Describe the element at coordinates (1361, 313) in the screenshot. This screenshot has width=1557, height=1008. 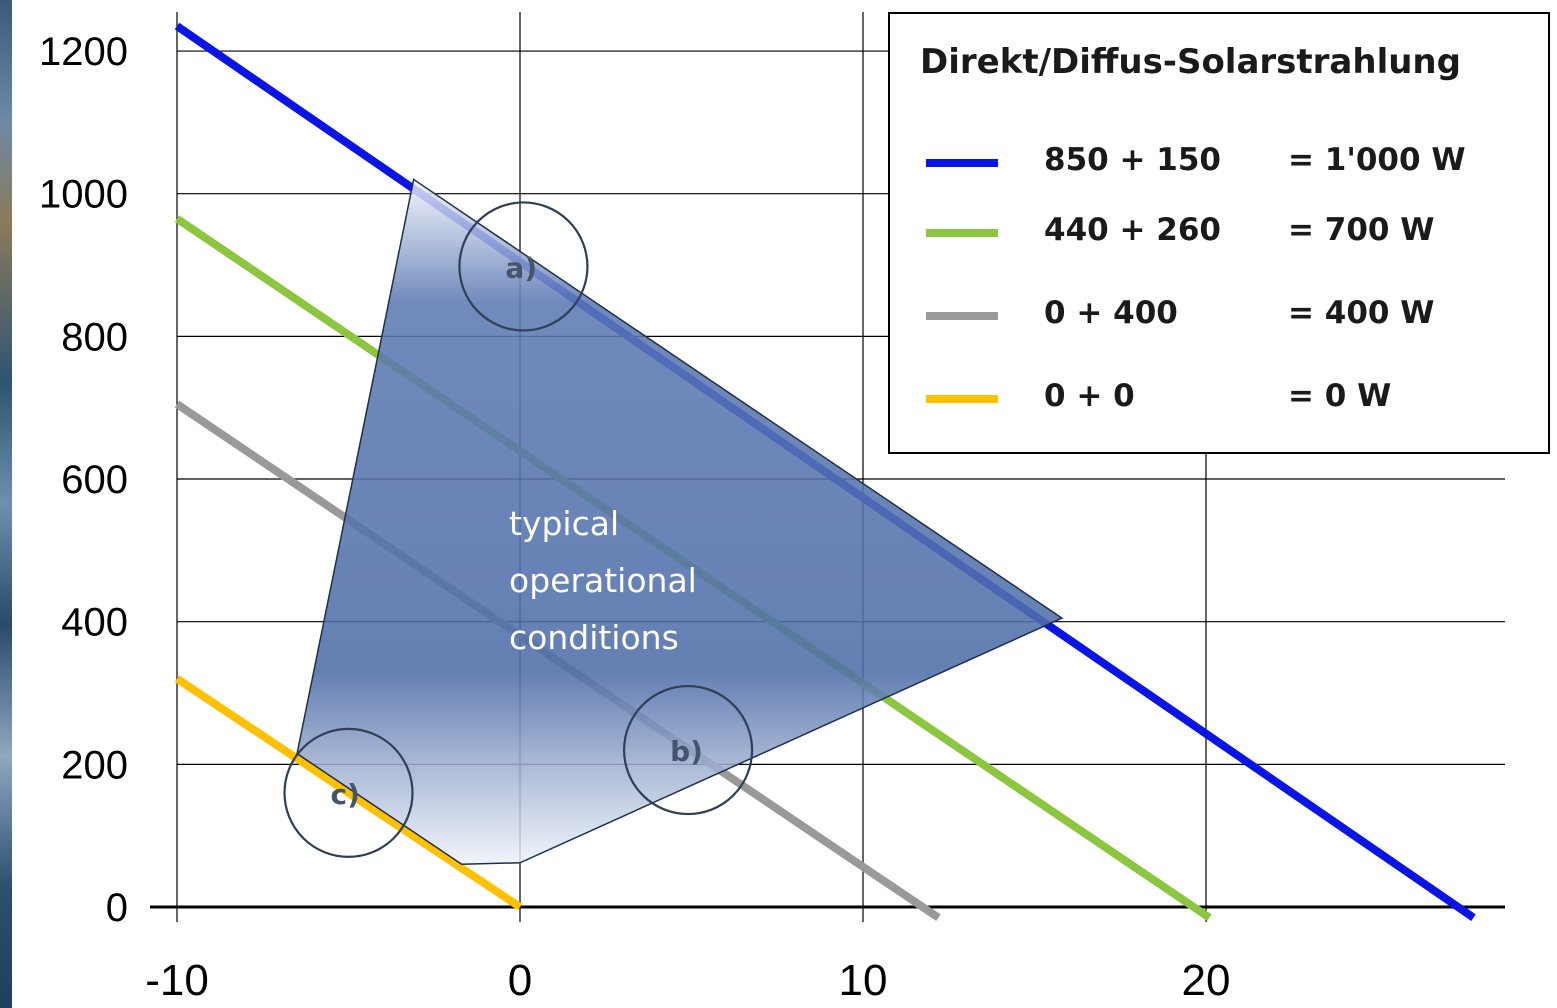
I see `legend-series-total: = 400 W` at that location.